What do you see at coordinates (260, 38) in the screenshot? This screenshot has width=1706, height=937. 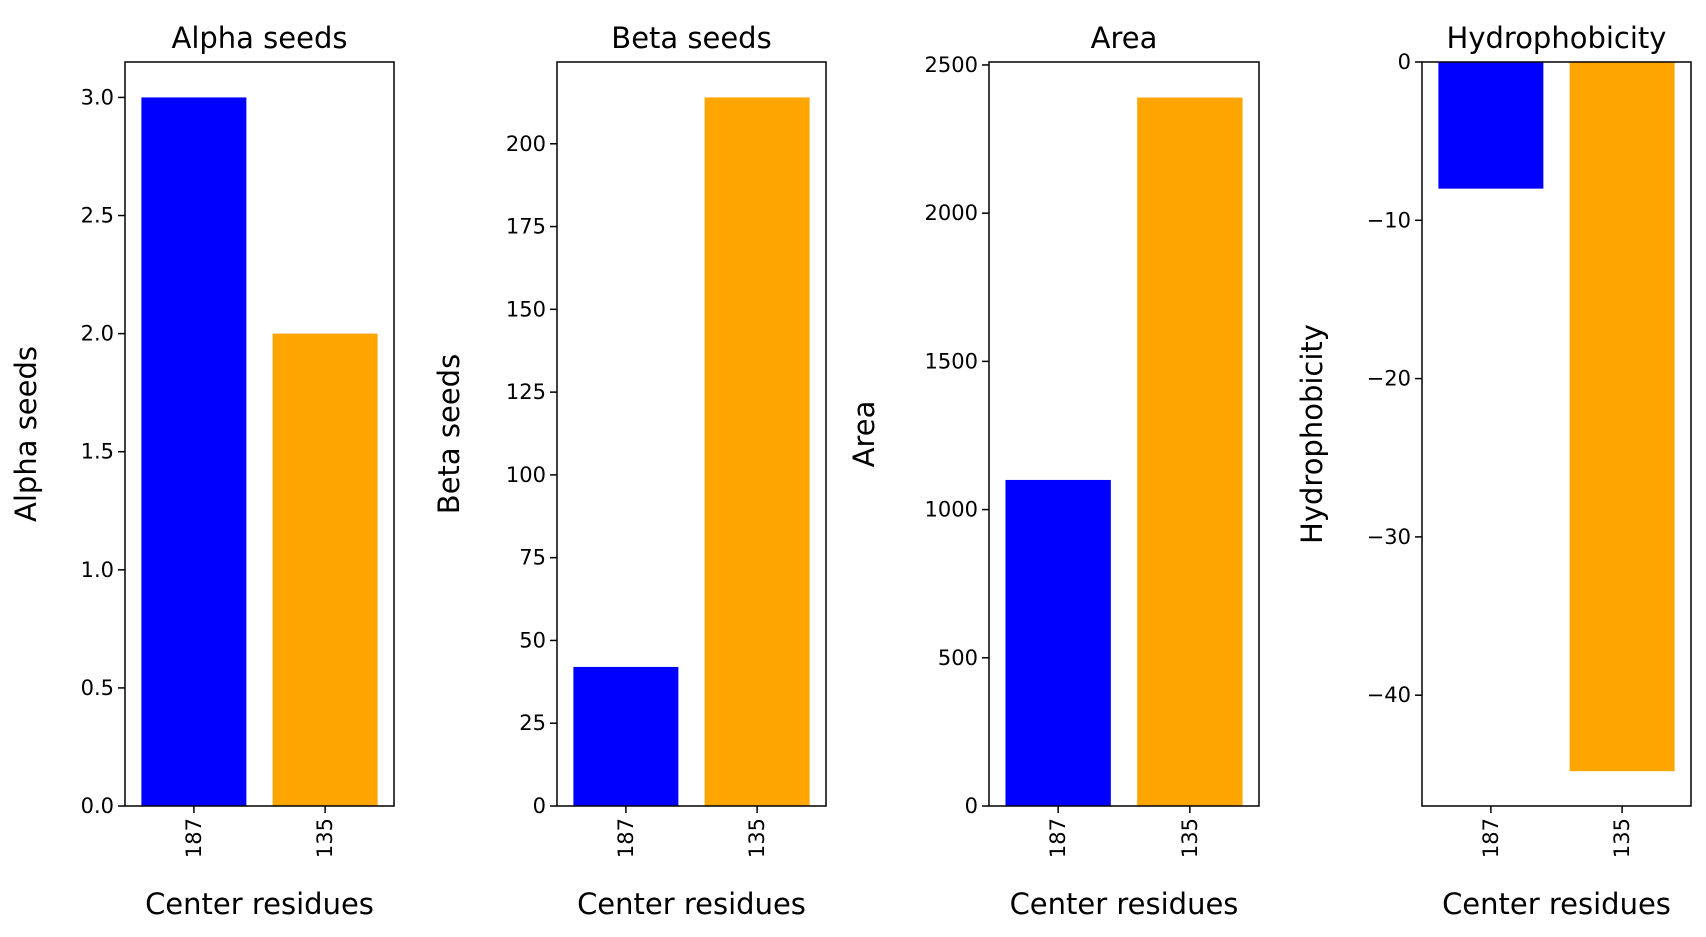 I see `panel-title: Alpha seeds` at bounding box center [260, 38].